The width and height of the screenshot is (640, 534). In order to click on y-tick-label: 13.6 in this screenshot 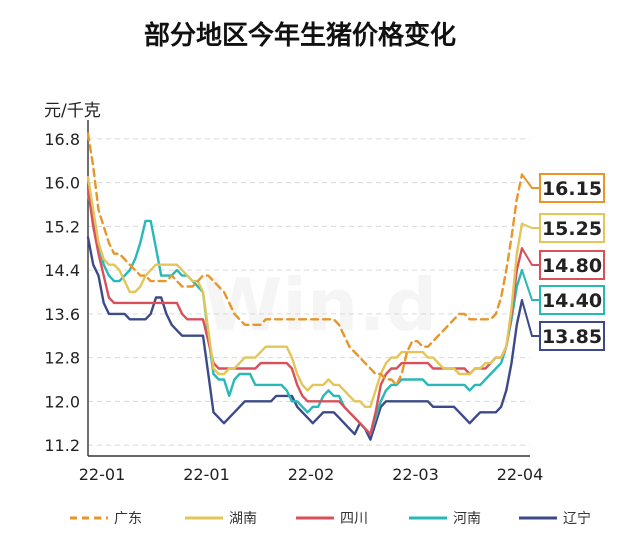, I will do `click(62, 314)`.